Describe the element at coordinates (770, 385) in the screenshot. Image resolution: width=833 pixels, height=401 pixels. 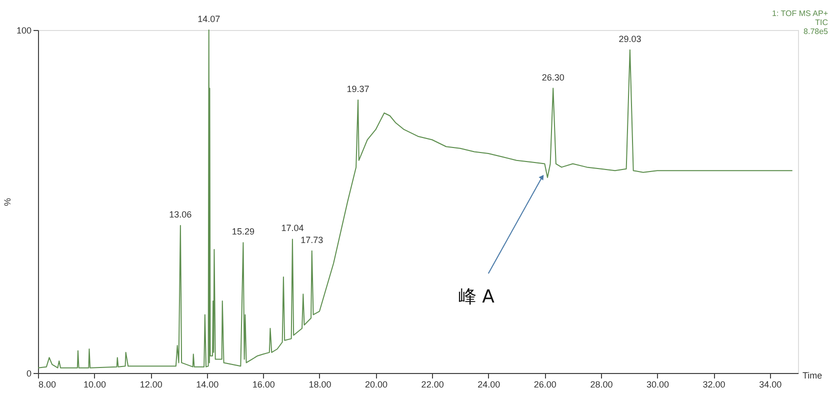
I see `x-tick-label: 34.00` at that location.